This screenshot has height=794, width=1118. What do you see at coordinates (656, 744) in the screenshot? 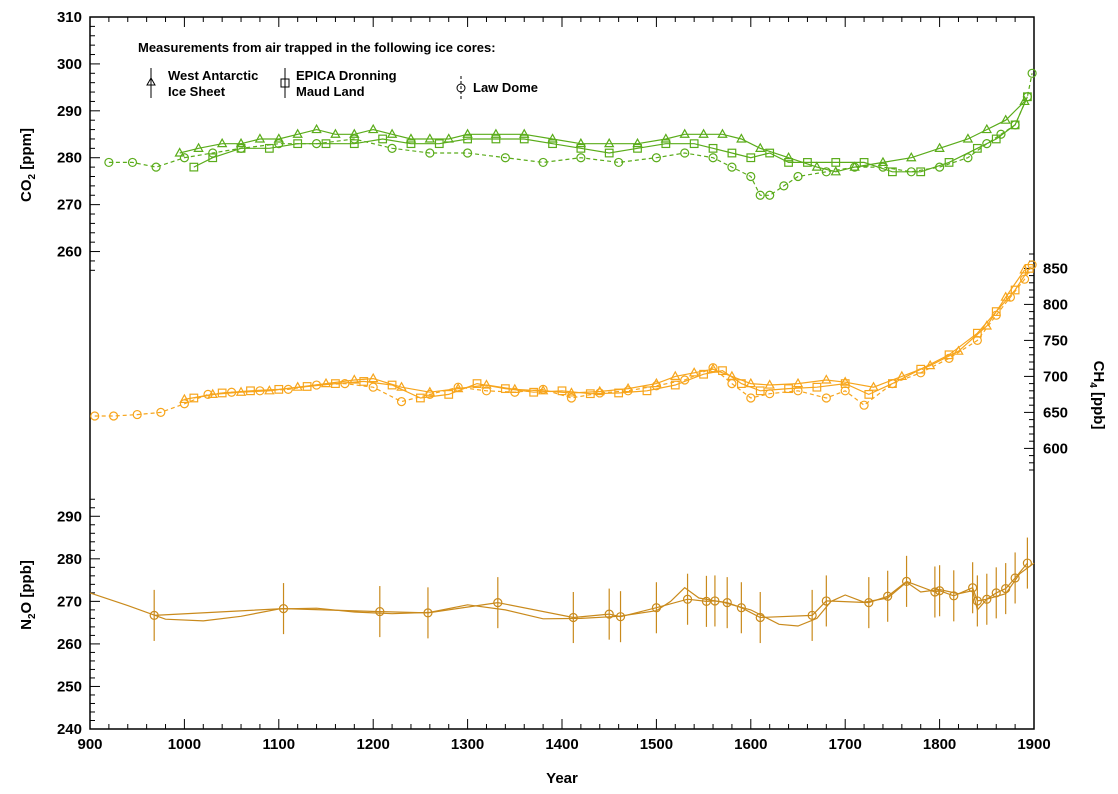
I see `x-tick-label: 1500` at bounding box center [656, 744].